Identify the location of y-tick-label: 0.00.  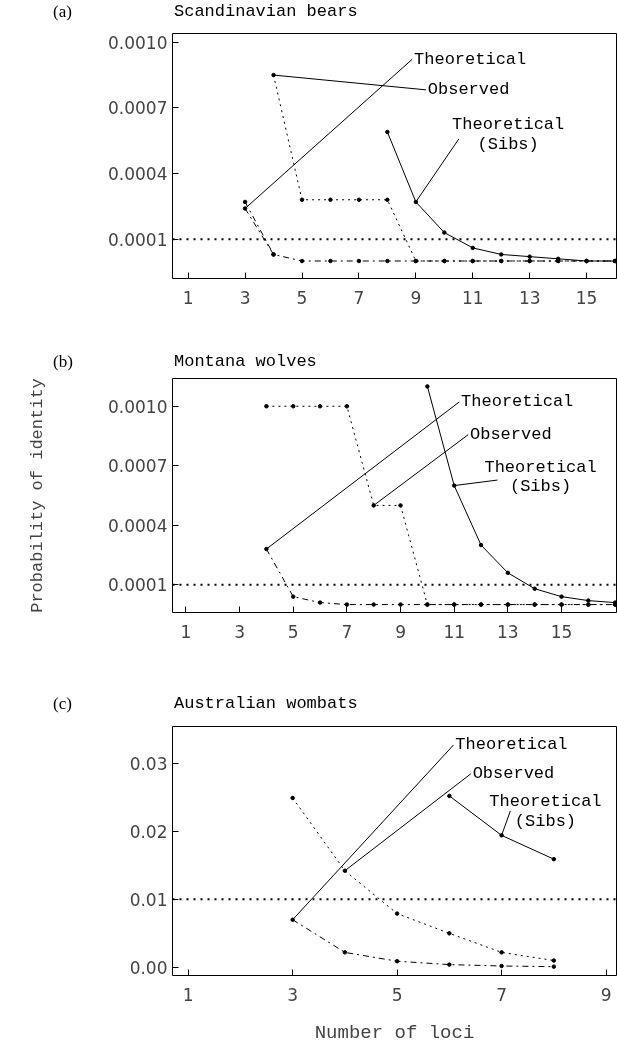
(148, 967).